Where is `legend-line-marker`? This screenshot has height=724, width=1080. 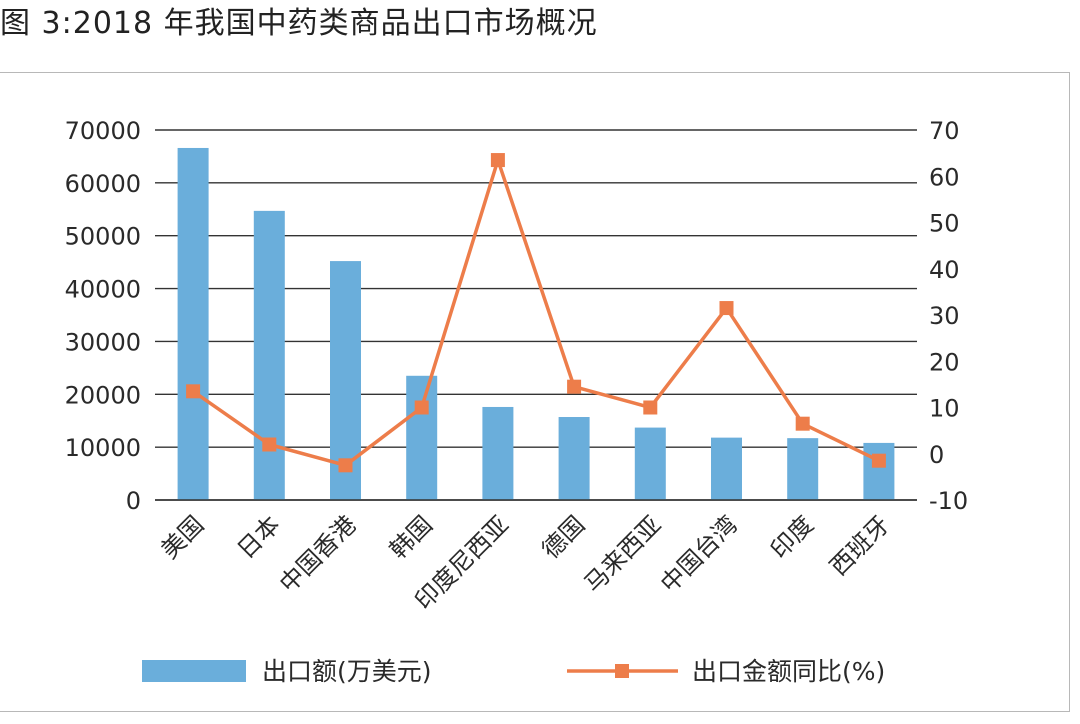
legend-line-marker is located at coordinates (622, 671).